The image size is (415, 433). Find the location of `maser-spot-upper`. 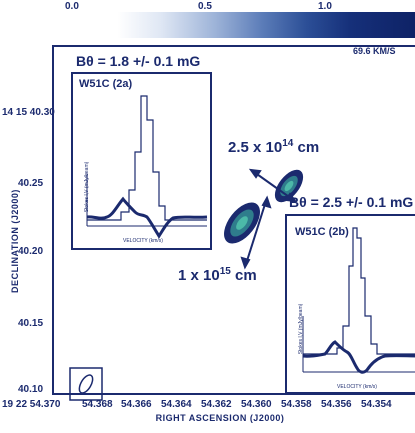

maser-spot-upper is located at coordinates (289, 186).